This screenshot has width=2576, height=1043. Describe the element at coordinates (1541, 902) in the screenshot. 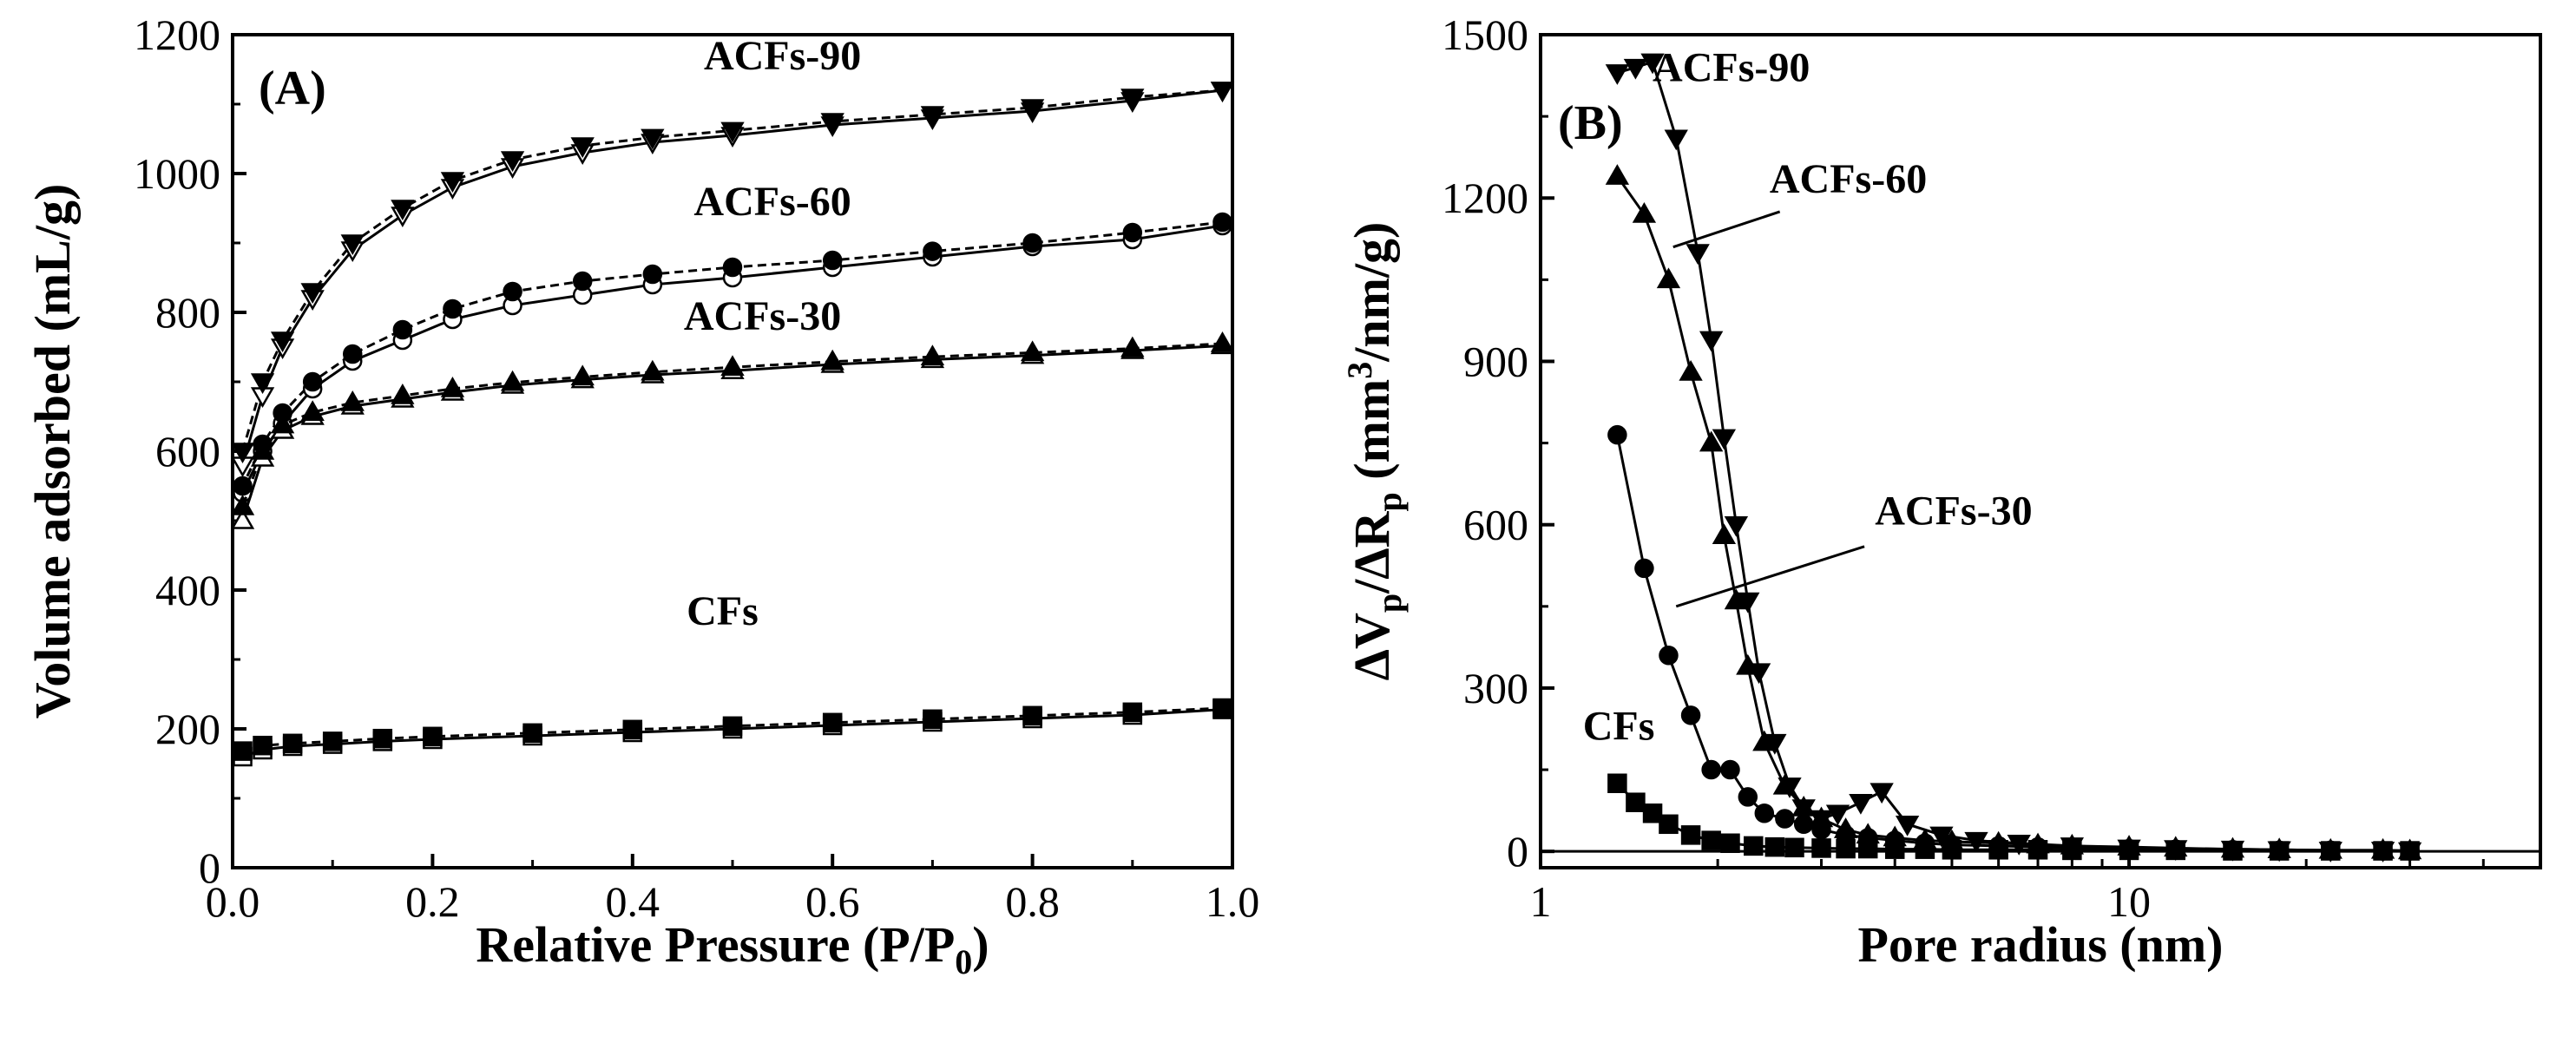

I see `x-tick-label: 1` at that location.